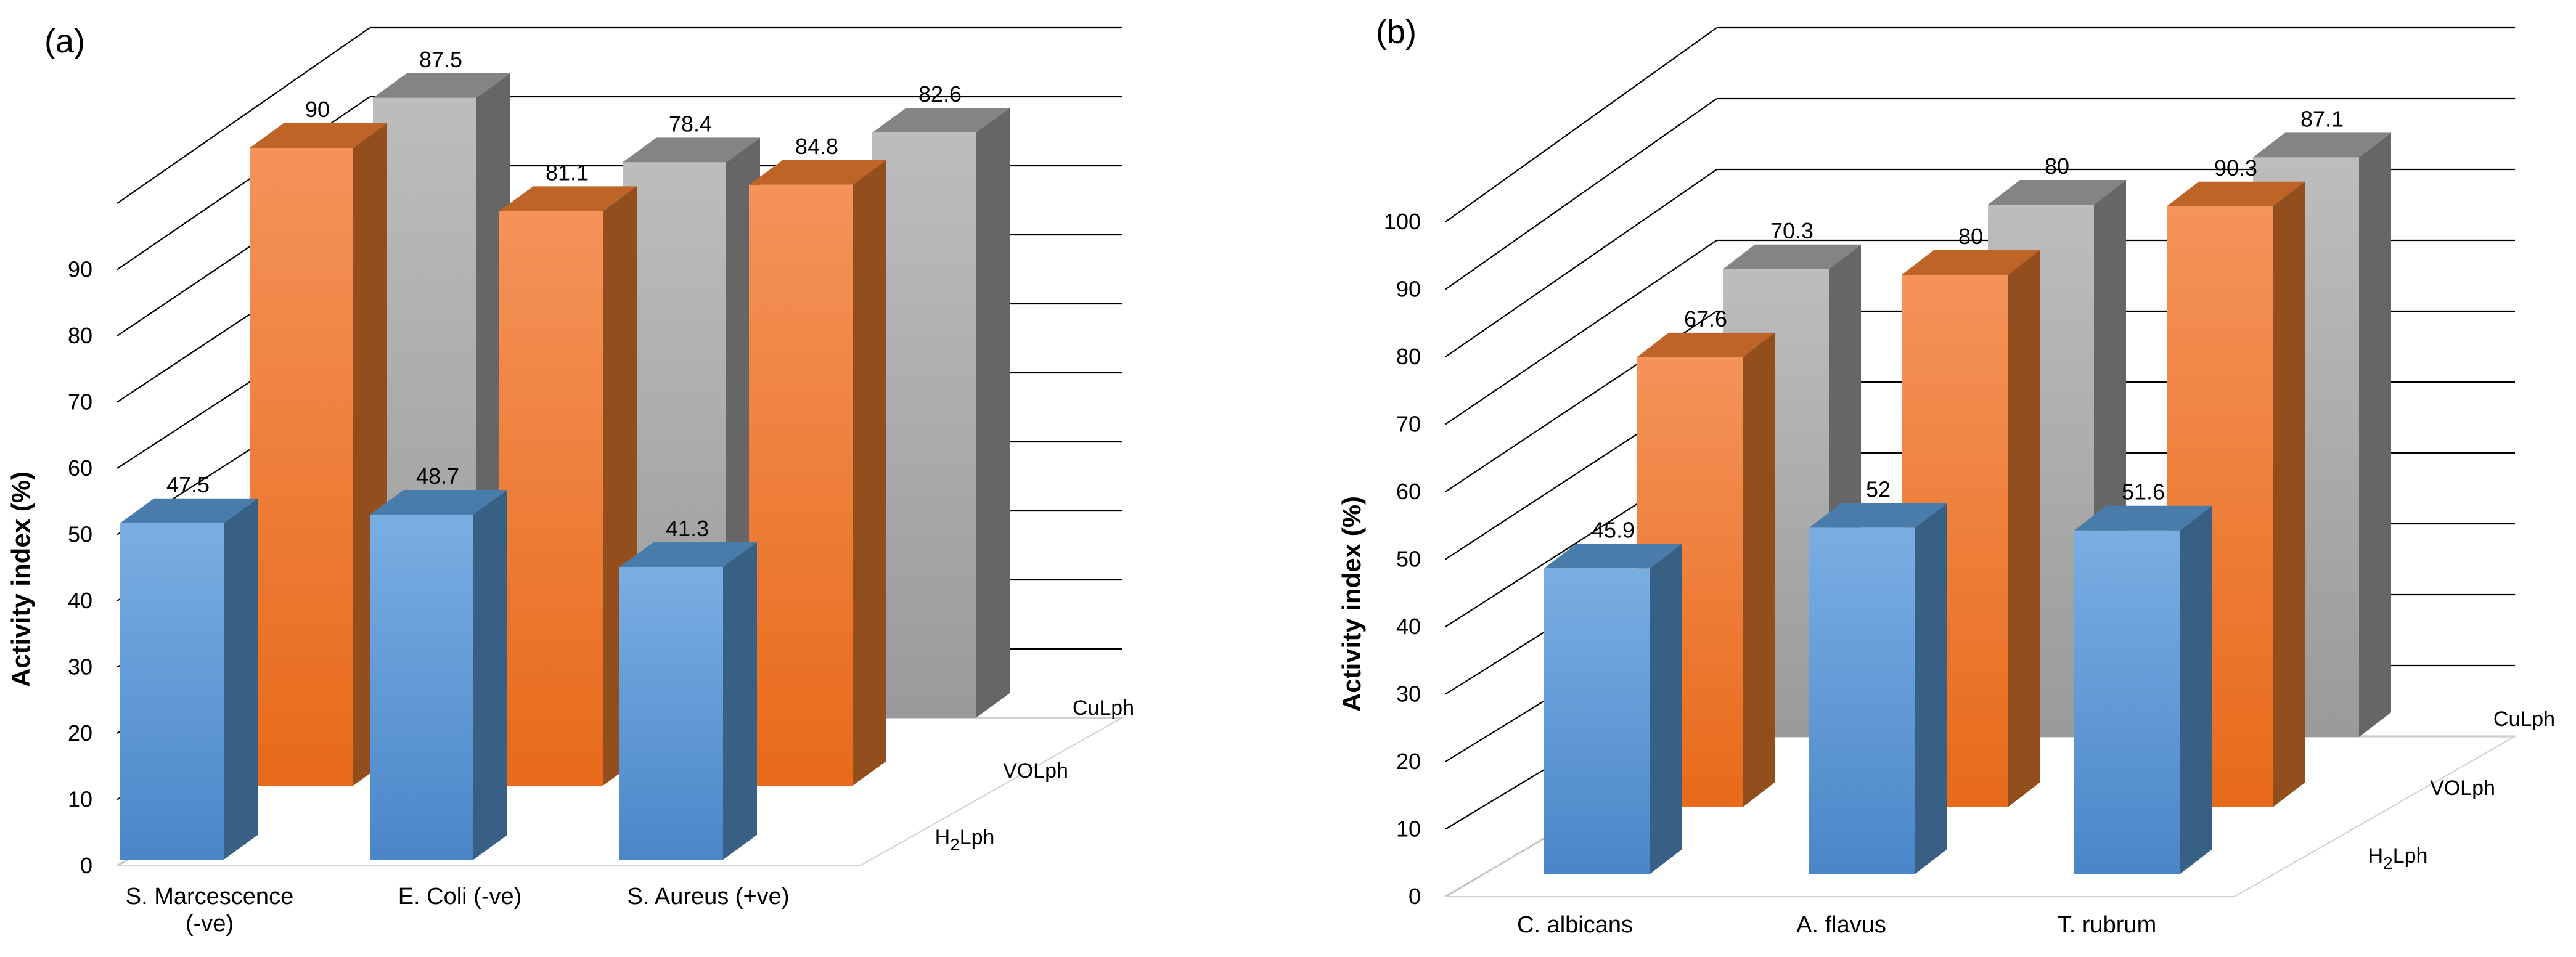  I want to click on data-label: 78.4, so click(690, 123).